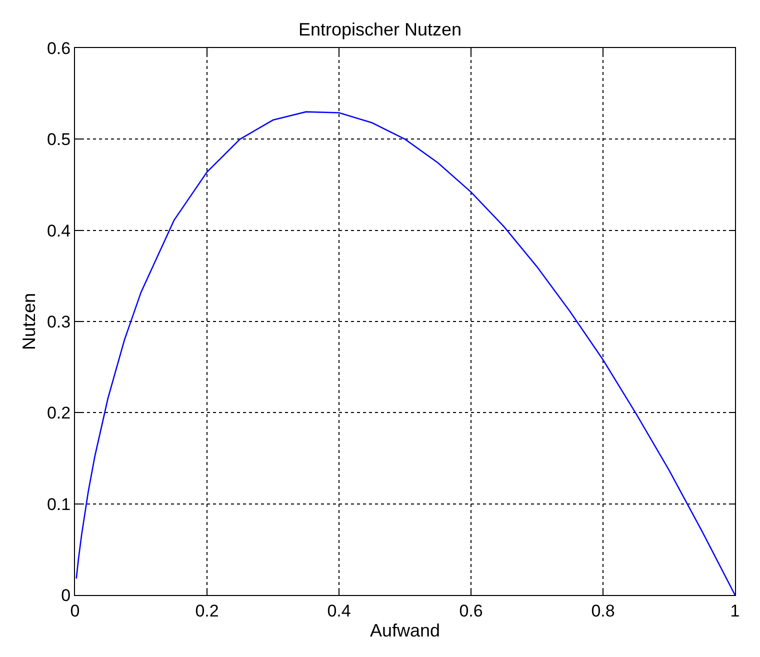  What do you see at coordinates (58, 230) in the screenshot?
I see `y-tick-label: 0.4` at bounding box center [58, 230].